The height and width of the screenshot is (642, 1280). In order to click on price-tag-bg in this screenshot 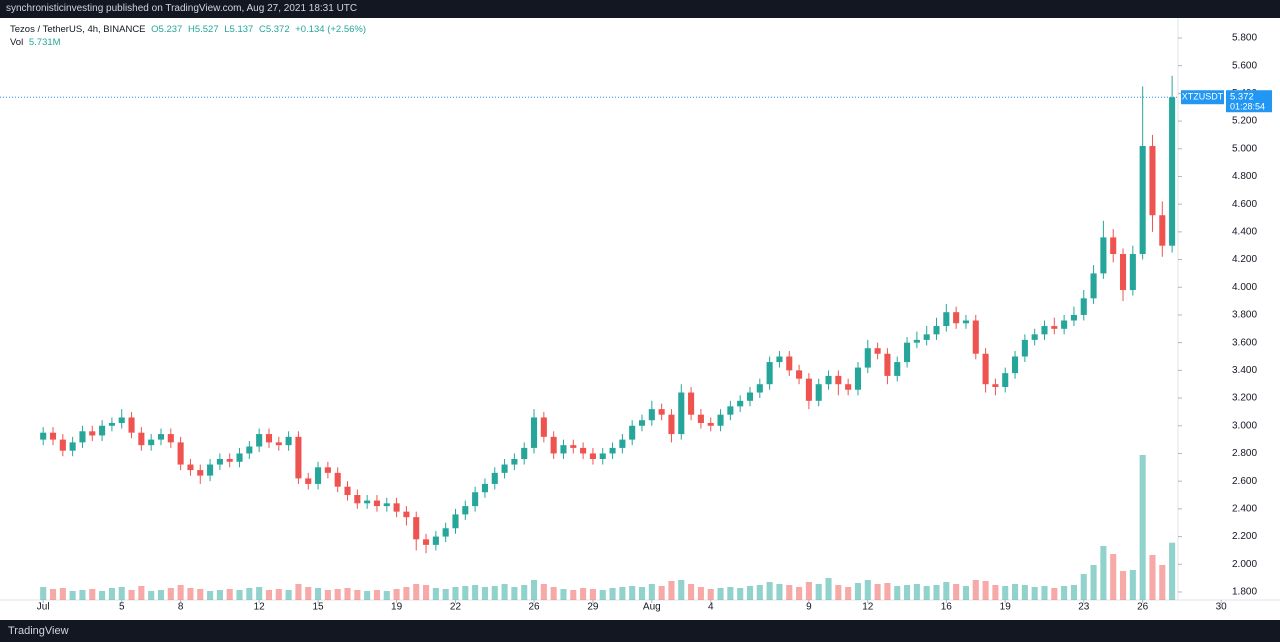, I will do `click(1249, 101)`.